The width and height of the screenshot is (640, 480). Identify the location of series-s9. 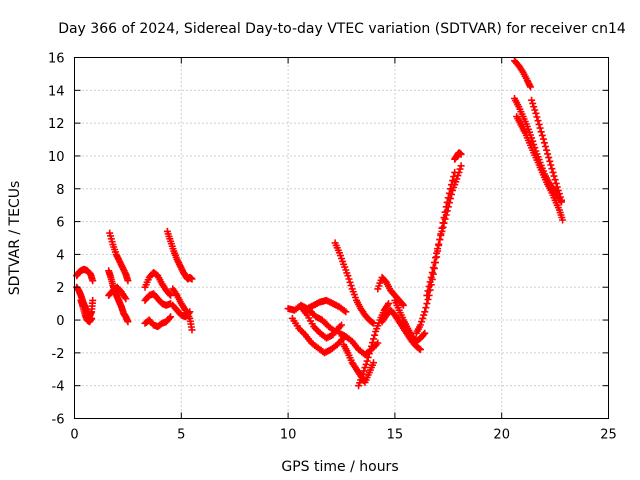
(158, 322).